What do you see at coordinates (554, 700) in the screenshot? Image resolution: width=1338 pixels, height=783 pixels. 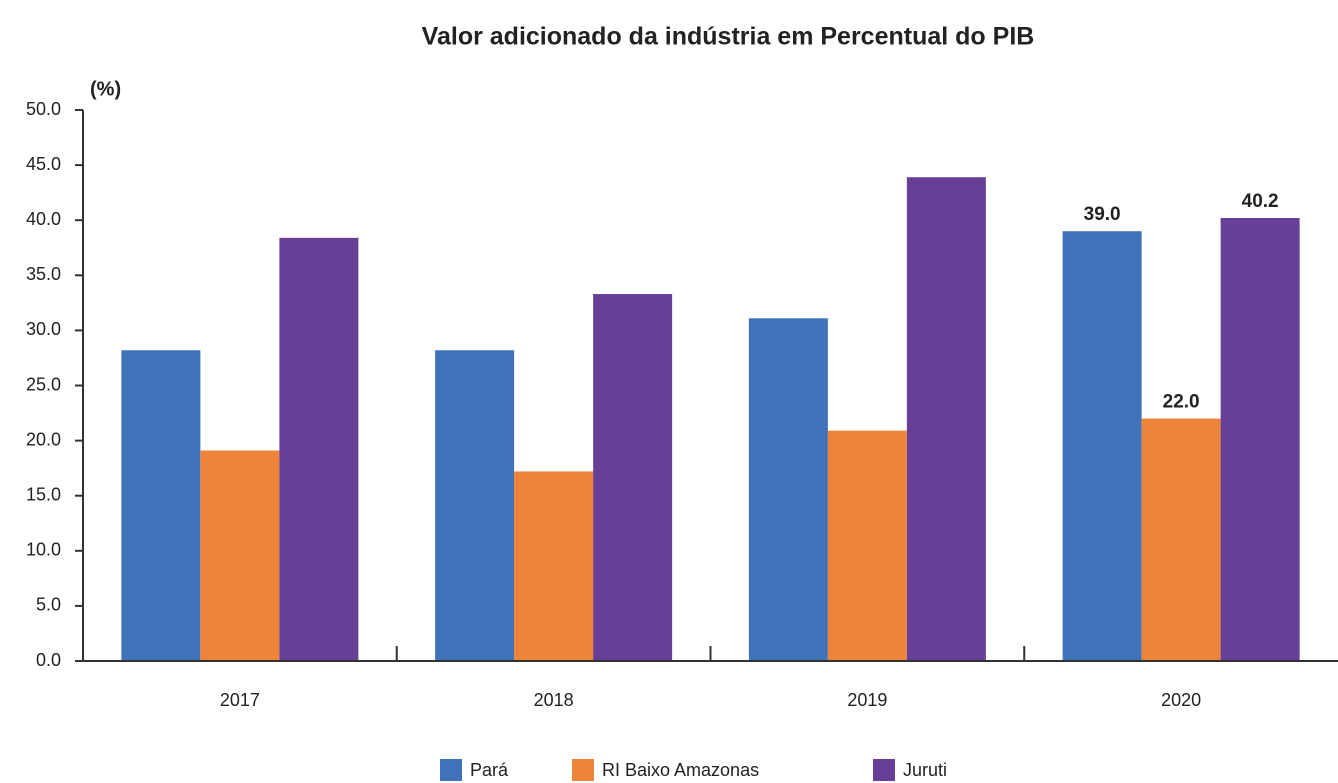 I see `x-tick-label: 2018` at bounding box center [554, 700].